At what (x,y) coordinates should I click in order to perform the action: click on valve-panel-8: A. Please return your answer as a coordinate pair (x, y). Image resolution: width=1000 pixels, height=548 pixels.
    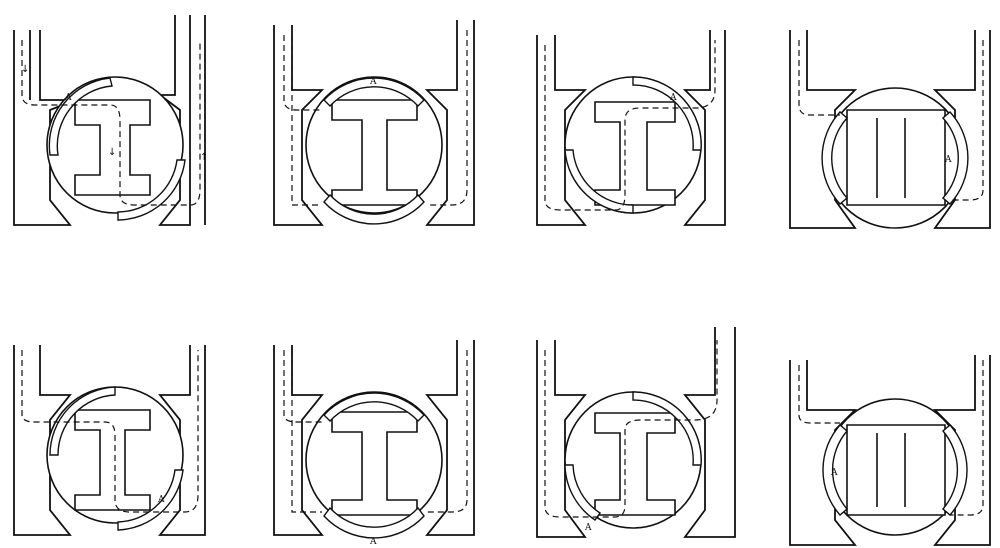
    Looking at the image, I should click on (890, 450).